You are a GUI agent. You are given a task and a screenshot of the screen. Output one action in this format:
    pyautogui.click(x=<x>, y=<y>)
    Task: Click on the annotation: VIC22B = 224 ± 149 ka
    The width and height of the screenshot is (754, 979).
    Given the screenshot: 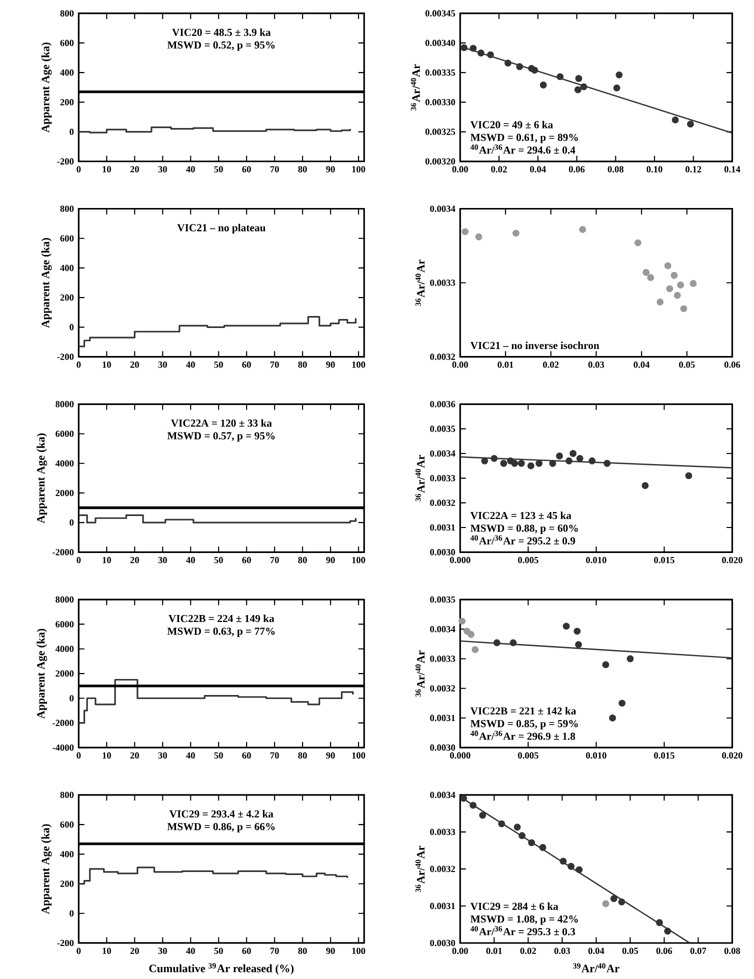 What is the action you would take?
    pyautogui.click(x=221, y=618)
    